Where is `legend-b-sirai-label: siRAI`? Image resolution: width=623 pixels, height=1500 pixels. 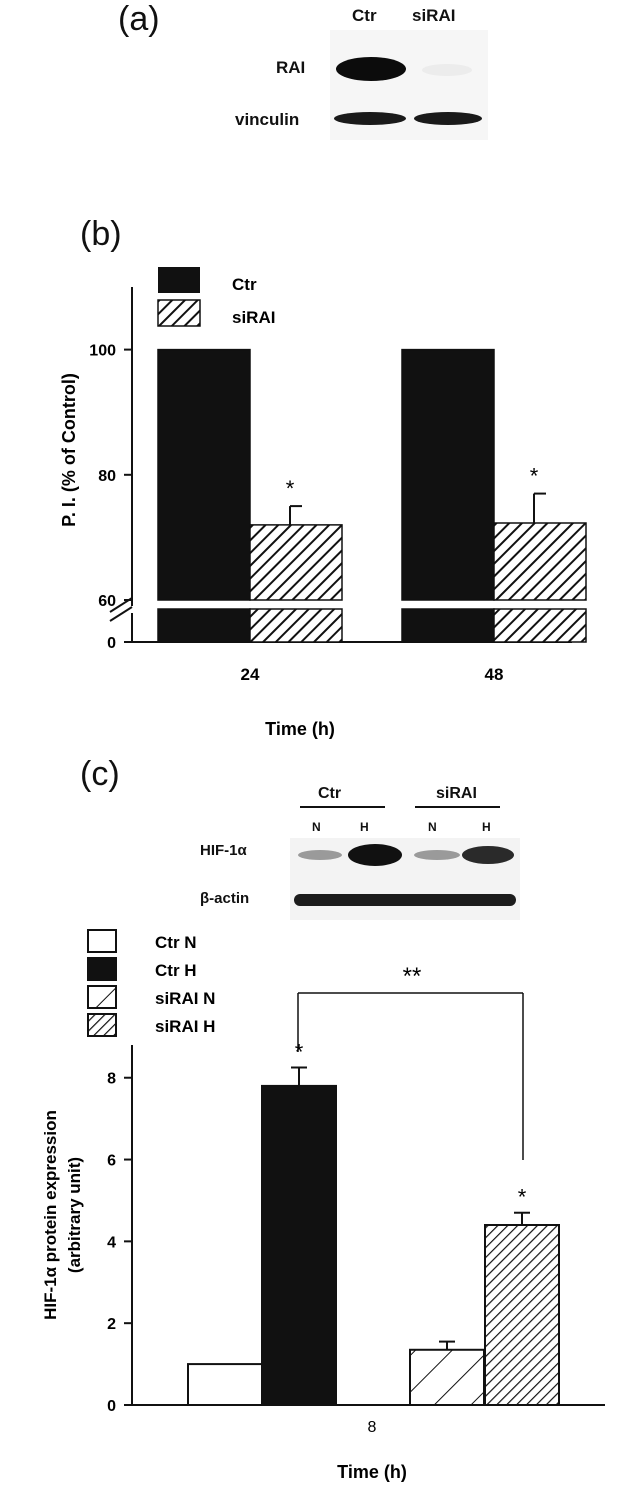
legend-b-sirai-label: siRAI is located at coordinates (253, 317).